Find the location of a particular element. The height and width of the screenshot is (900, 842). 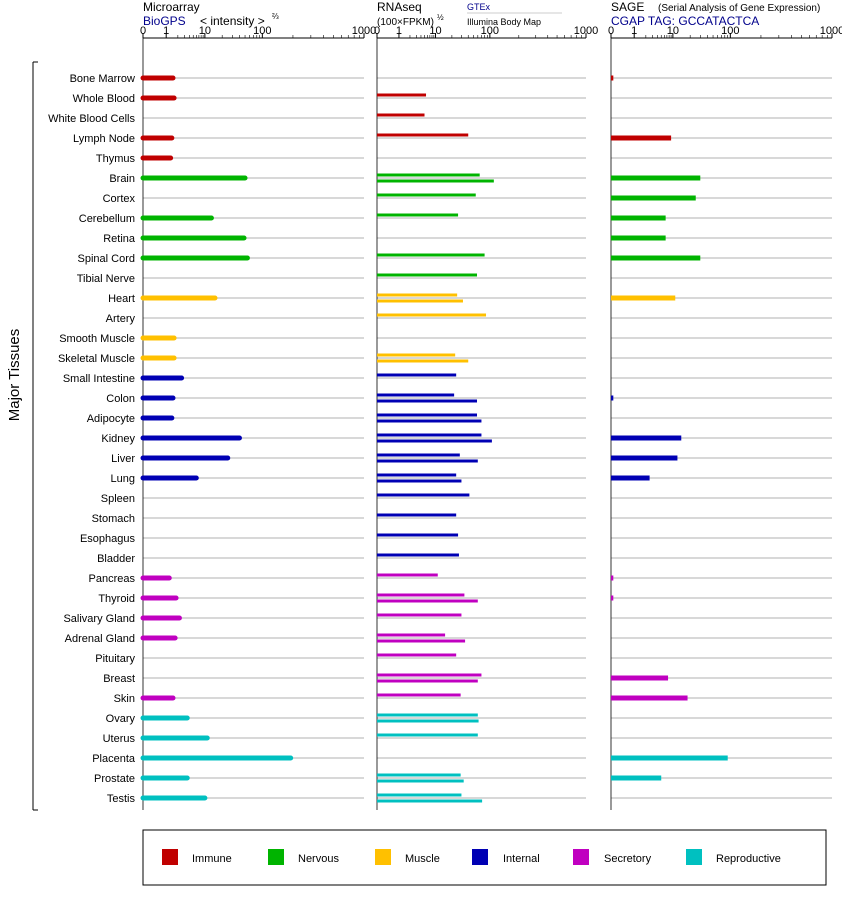

tissue-label: Brain is located at coordinates (122, 179).